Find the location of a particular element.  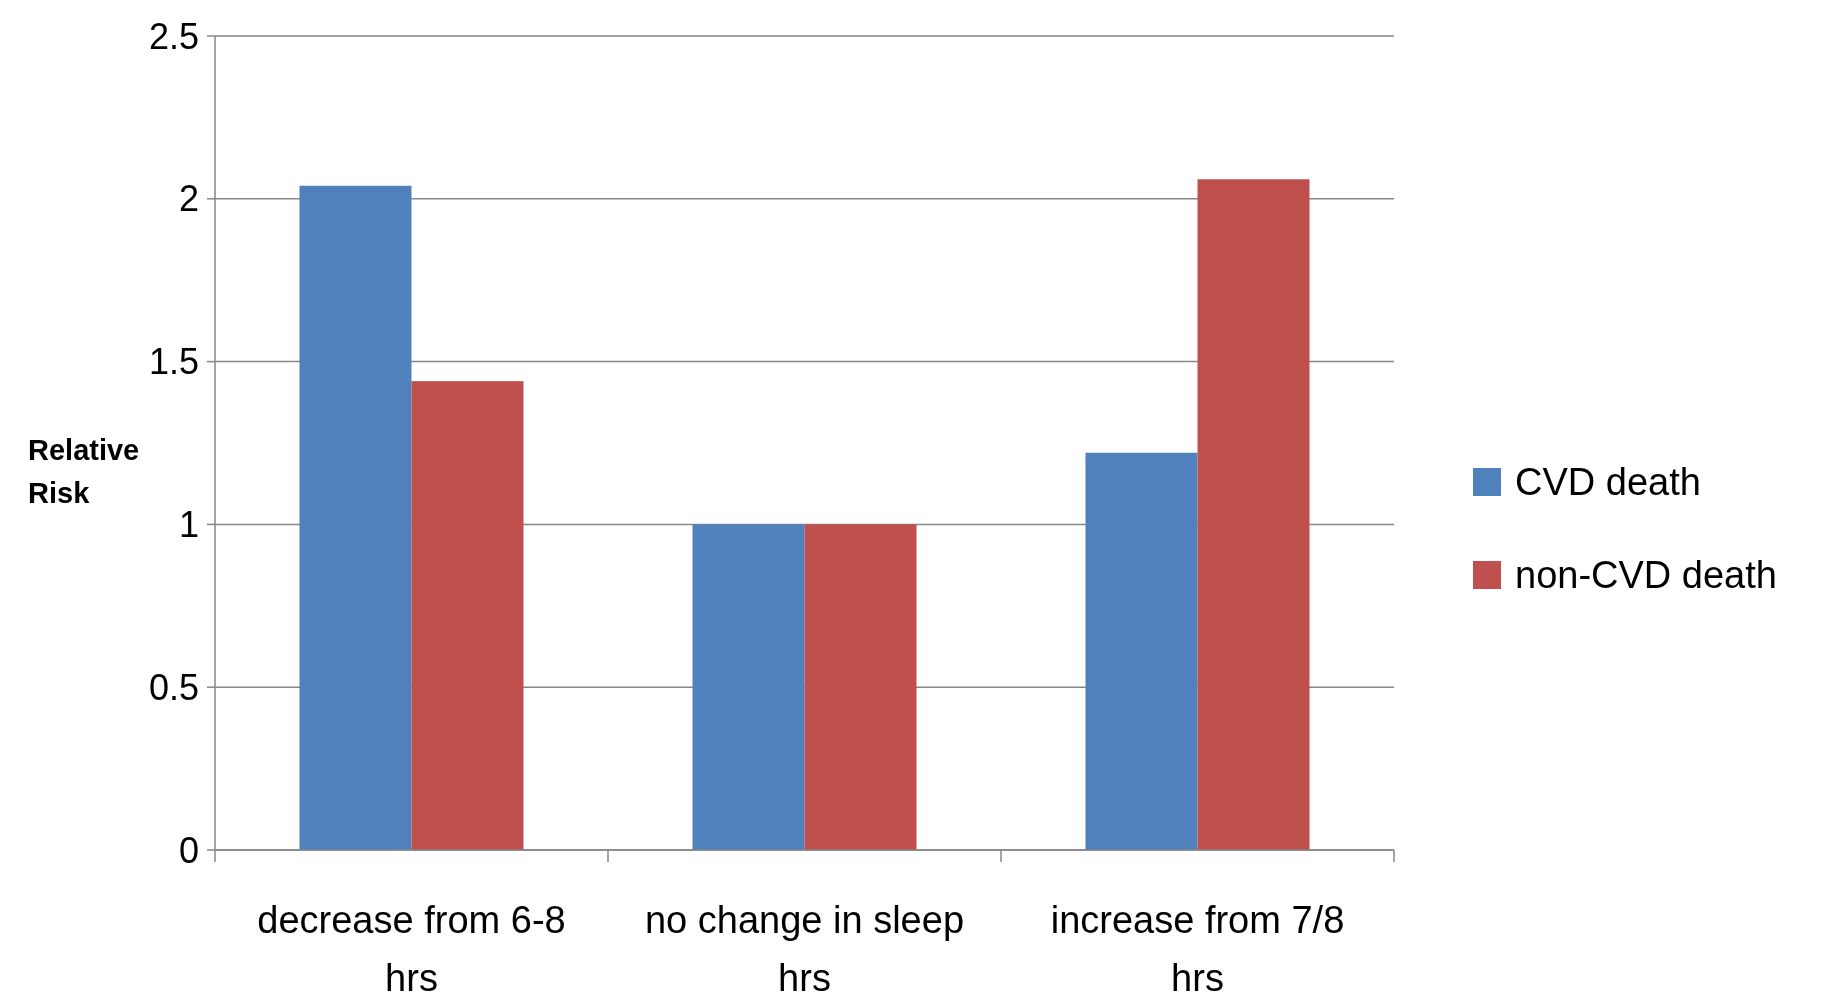

y-tick-label: 2.5 is located at coordinates (173, 36).